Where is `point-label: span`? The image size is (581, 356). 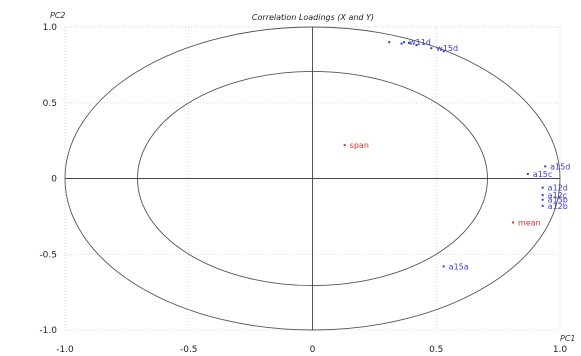 point-label: span is located at coordinates (359, 145).